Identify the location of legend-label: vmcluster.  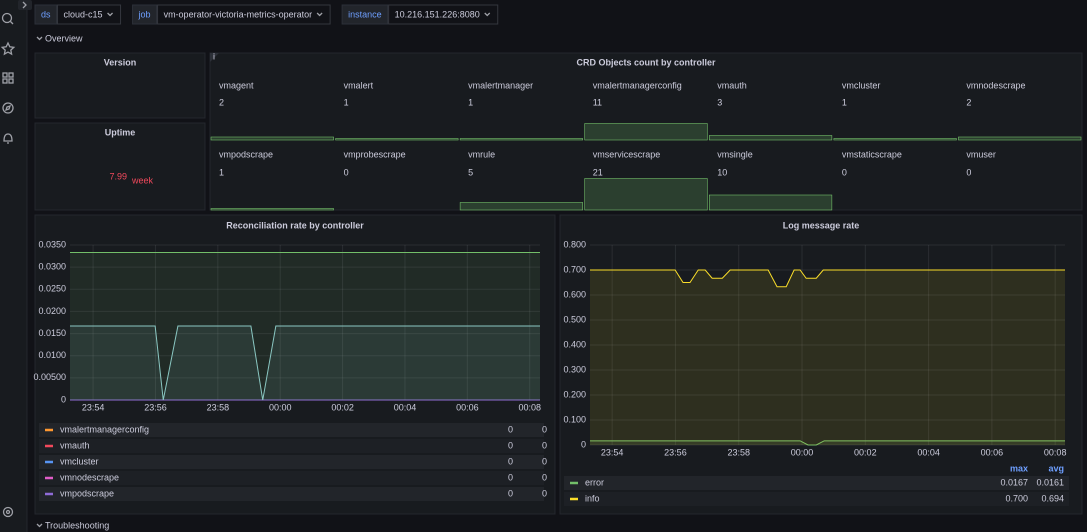
(79, 461).